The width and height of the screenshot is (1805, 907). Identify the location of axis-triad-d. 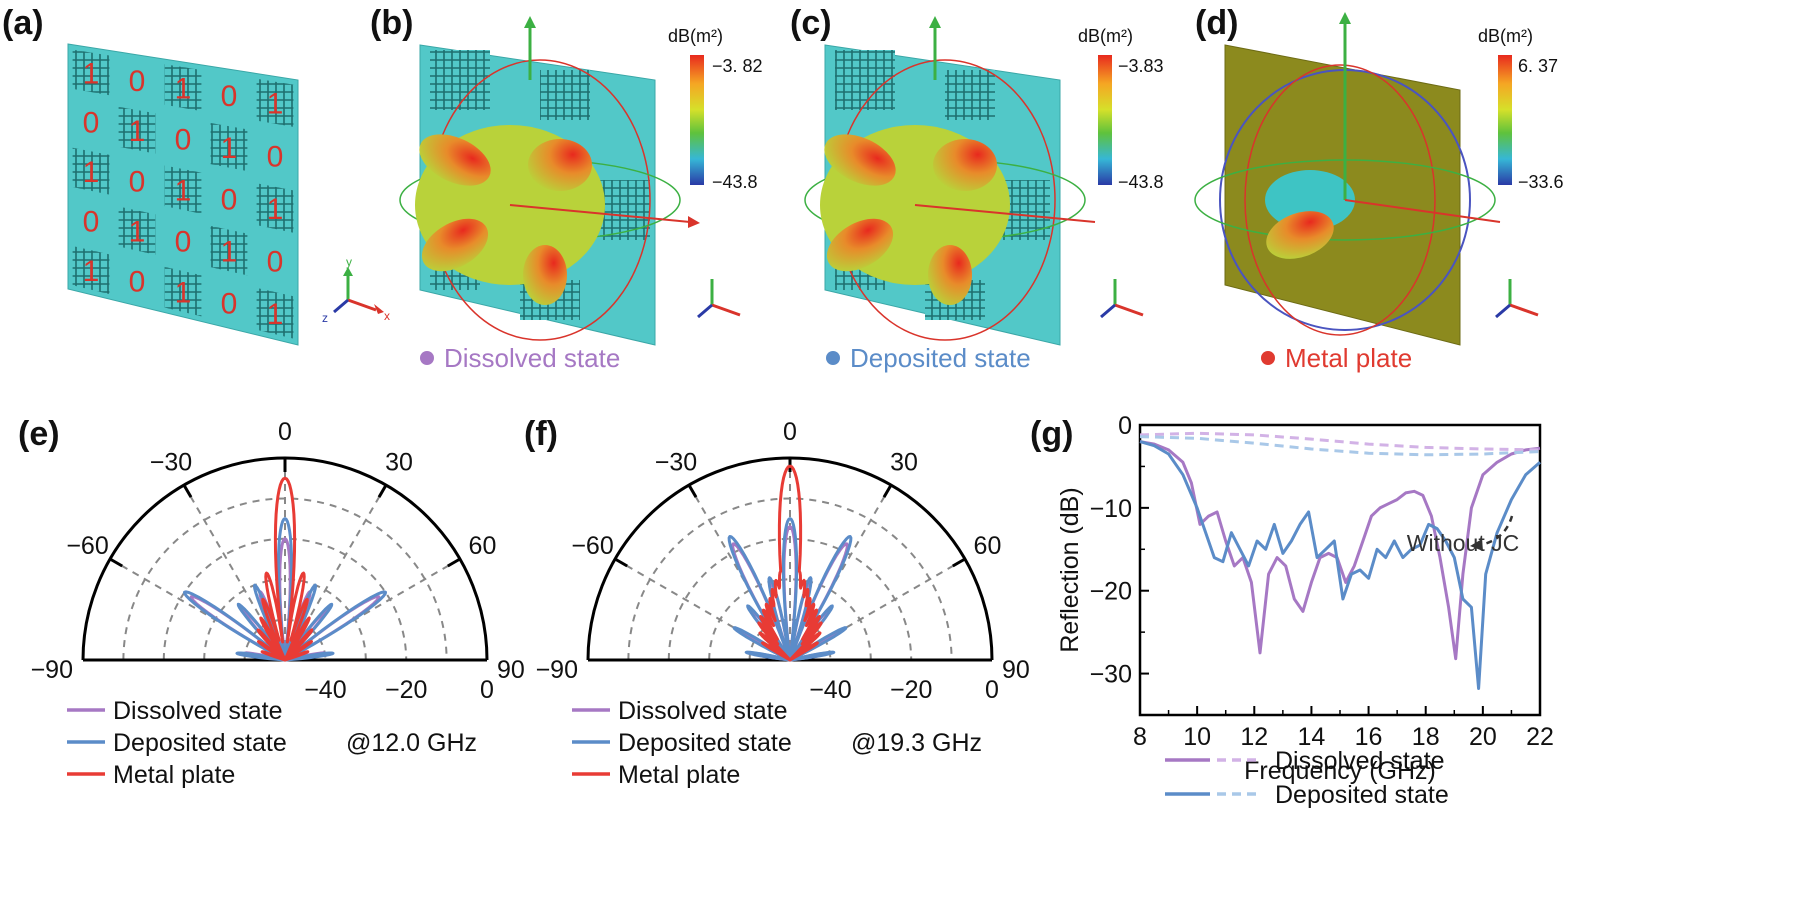
(1517, 299).